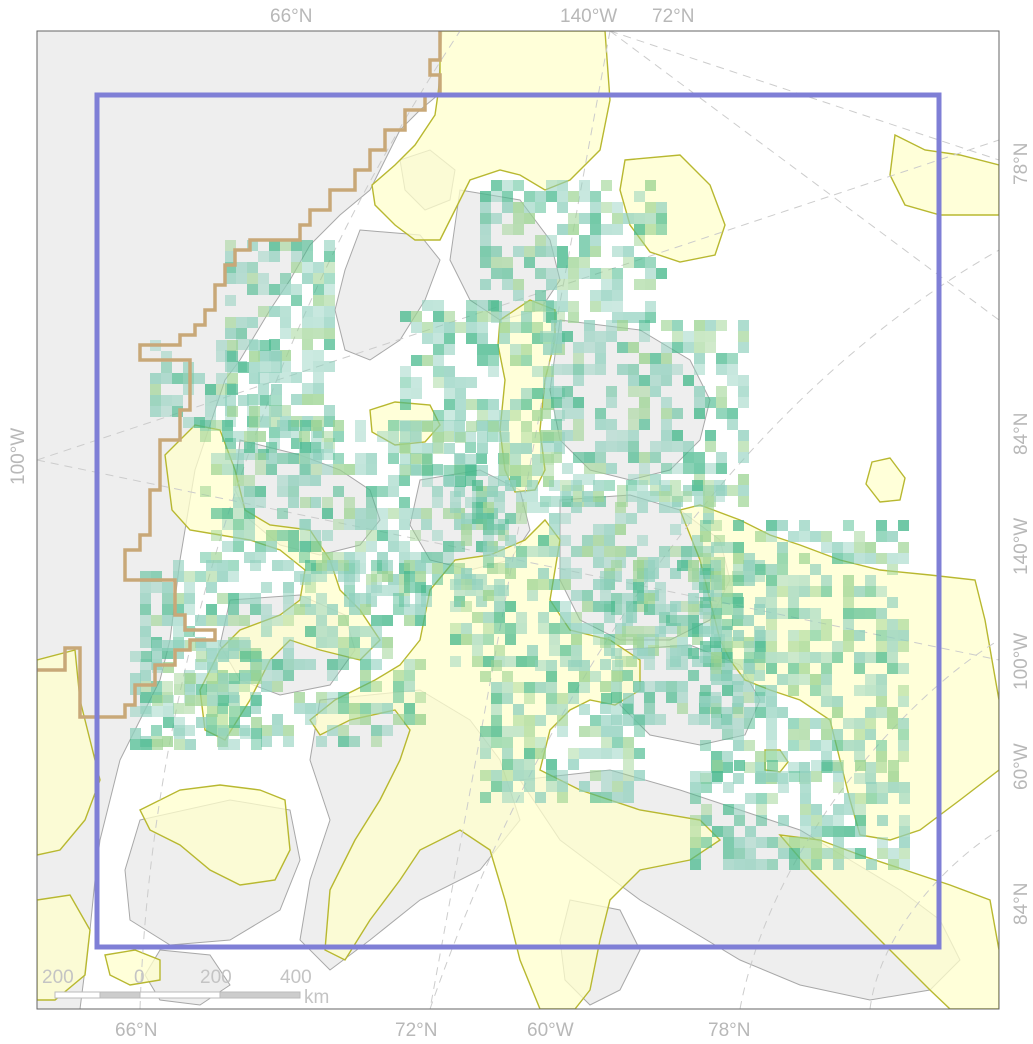 The height and width of the screenshot is (1044, 1033). Describe the element at coordinates (18, 456) in the screenshot. I see `label-left-100w: 100°W` at that location.